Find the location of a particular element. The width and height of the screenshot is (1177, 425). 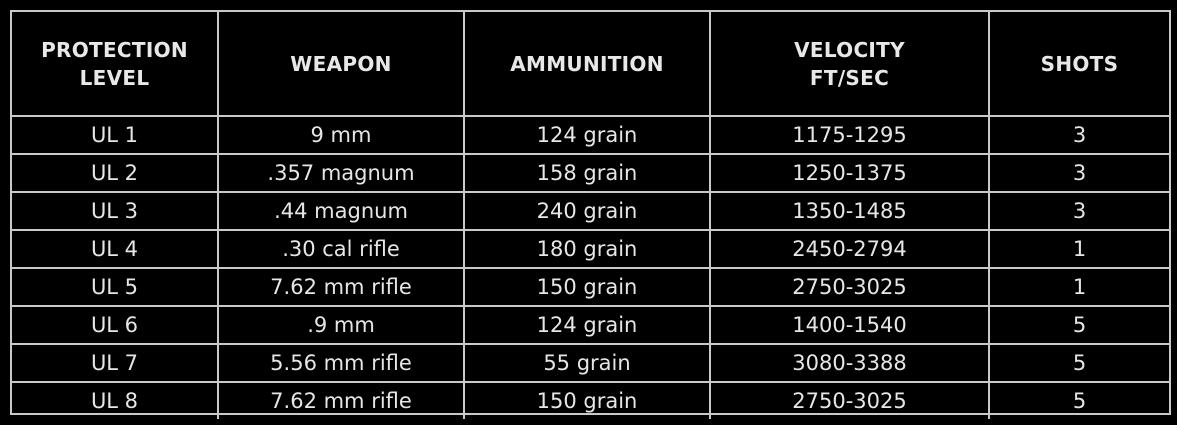

cell-protection-level: UL 1 is located at coordinates (115, 135).